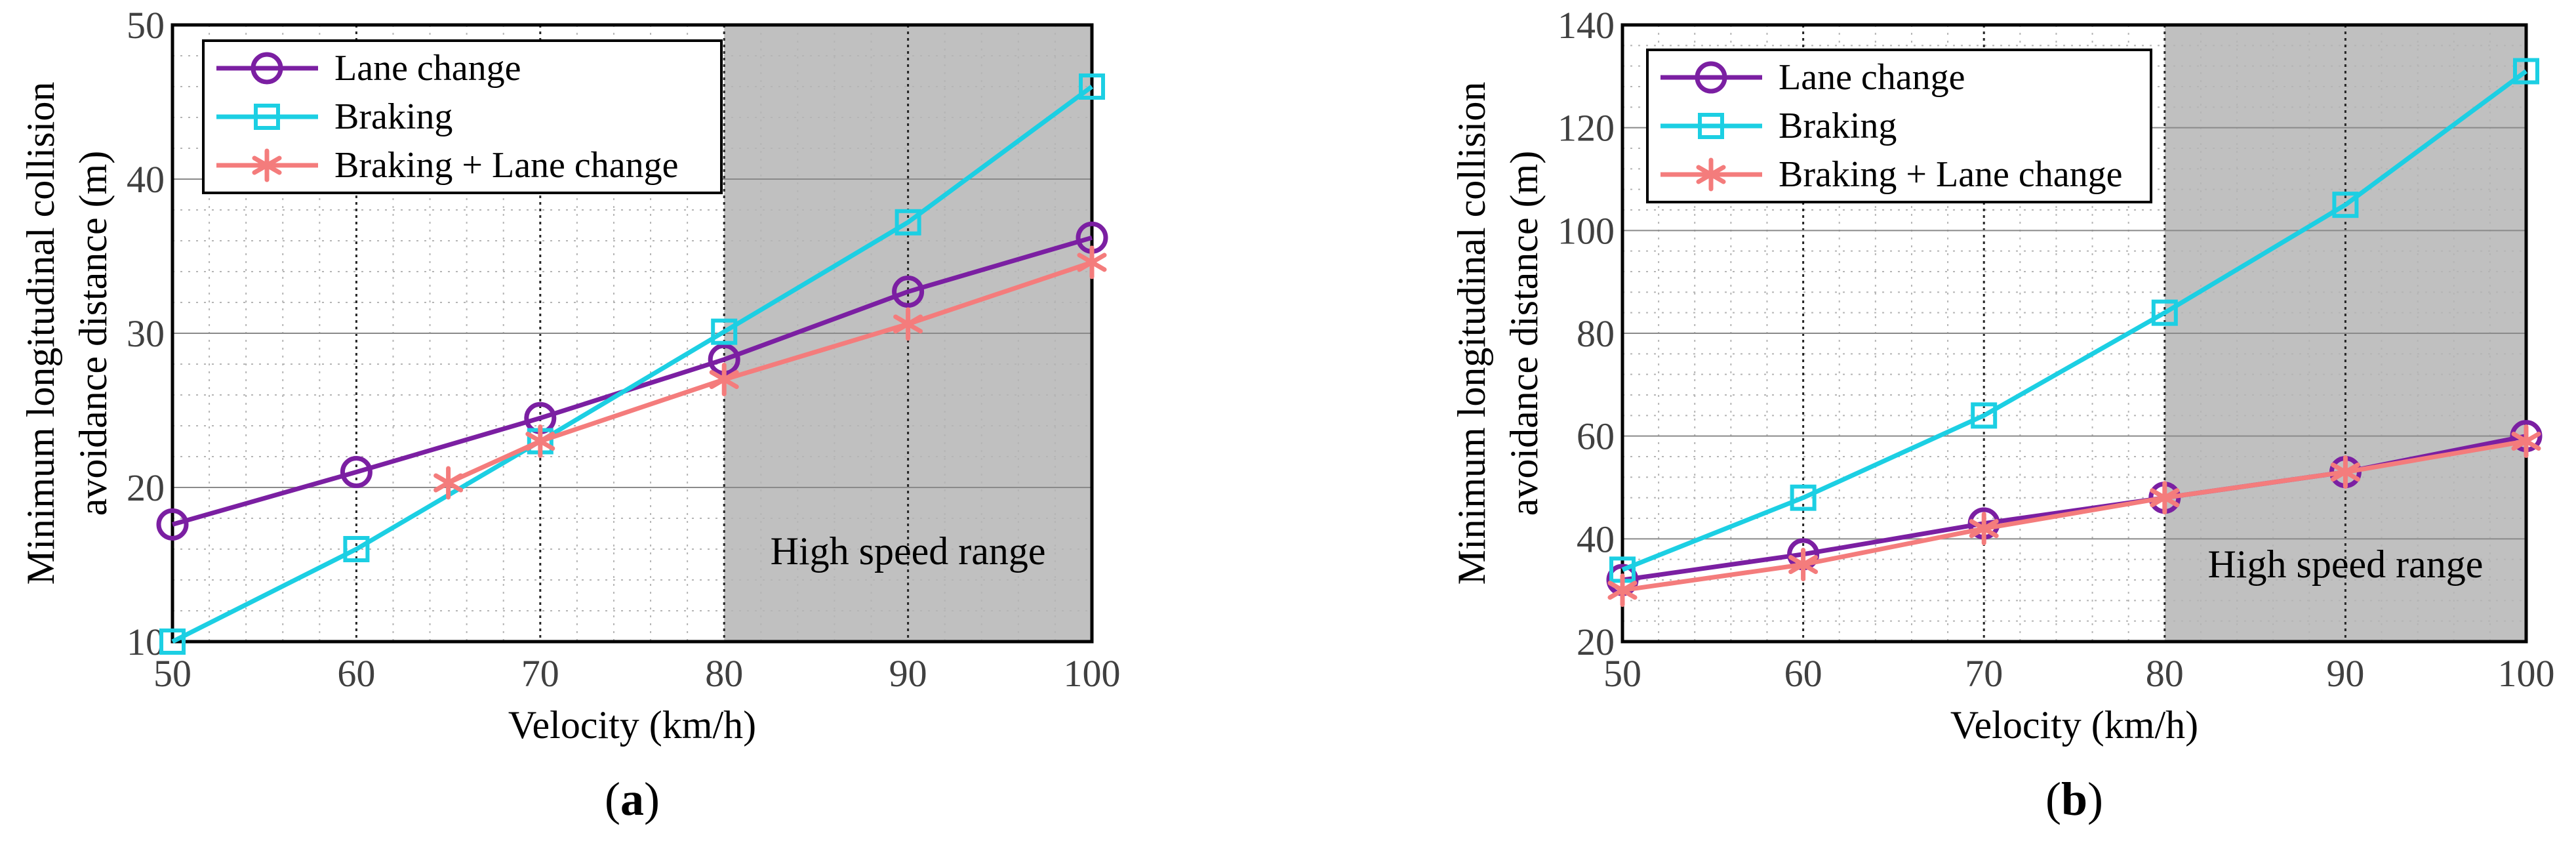 This screenshot has width=2576, height=845. Describe the element at coordinates (1596, 436) in the screenshot. I see `y-tick-label: 60` at that location.